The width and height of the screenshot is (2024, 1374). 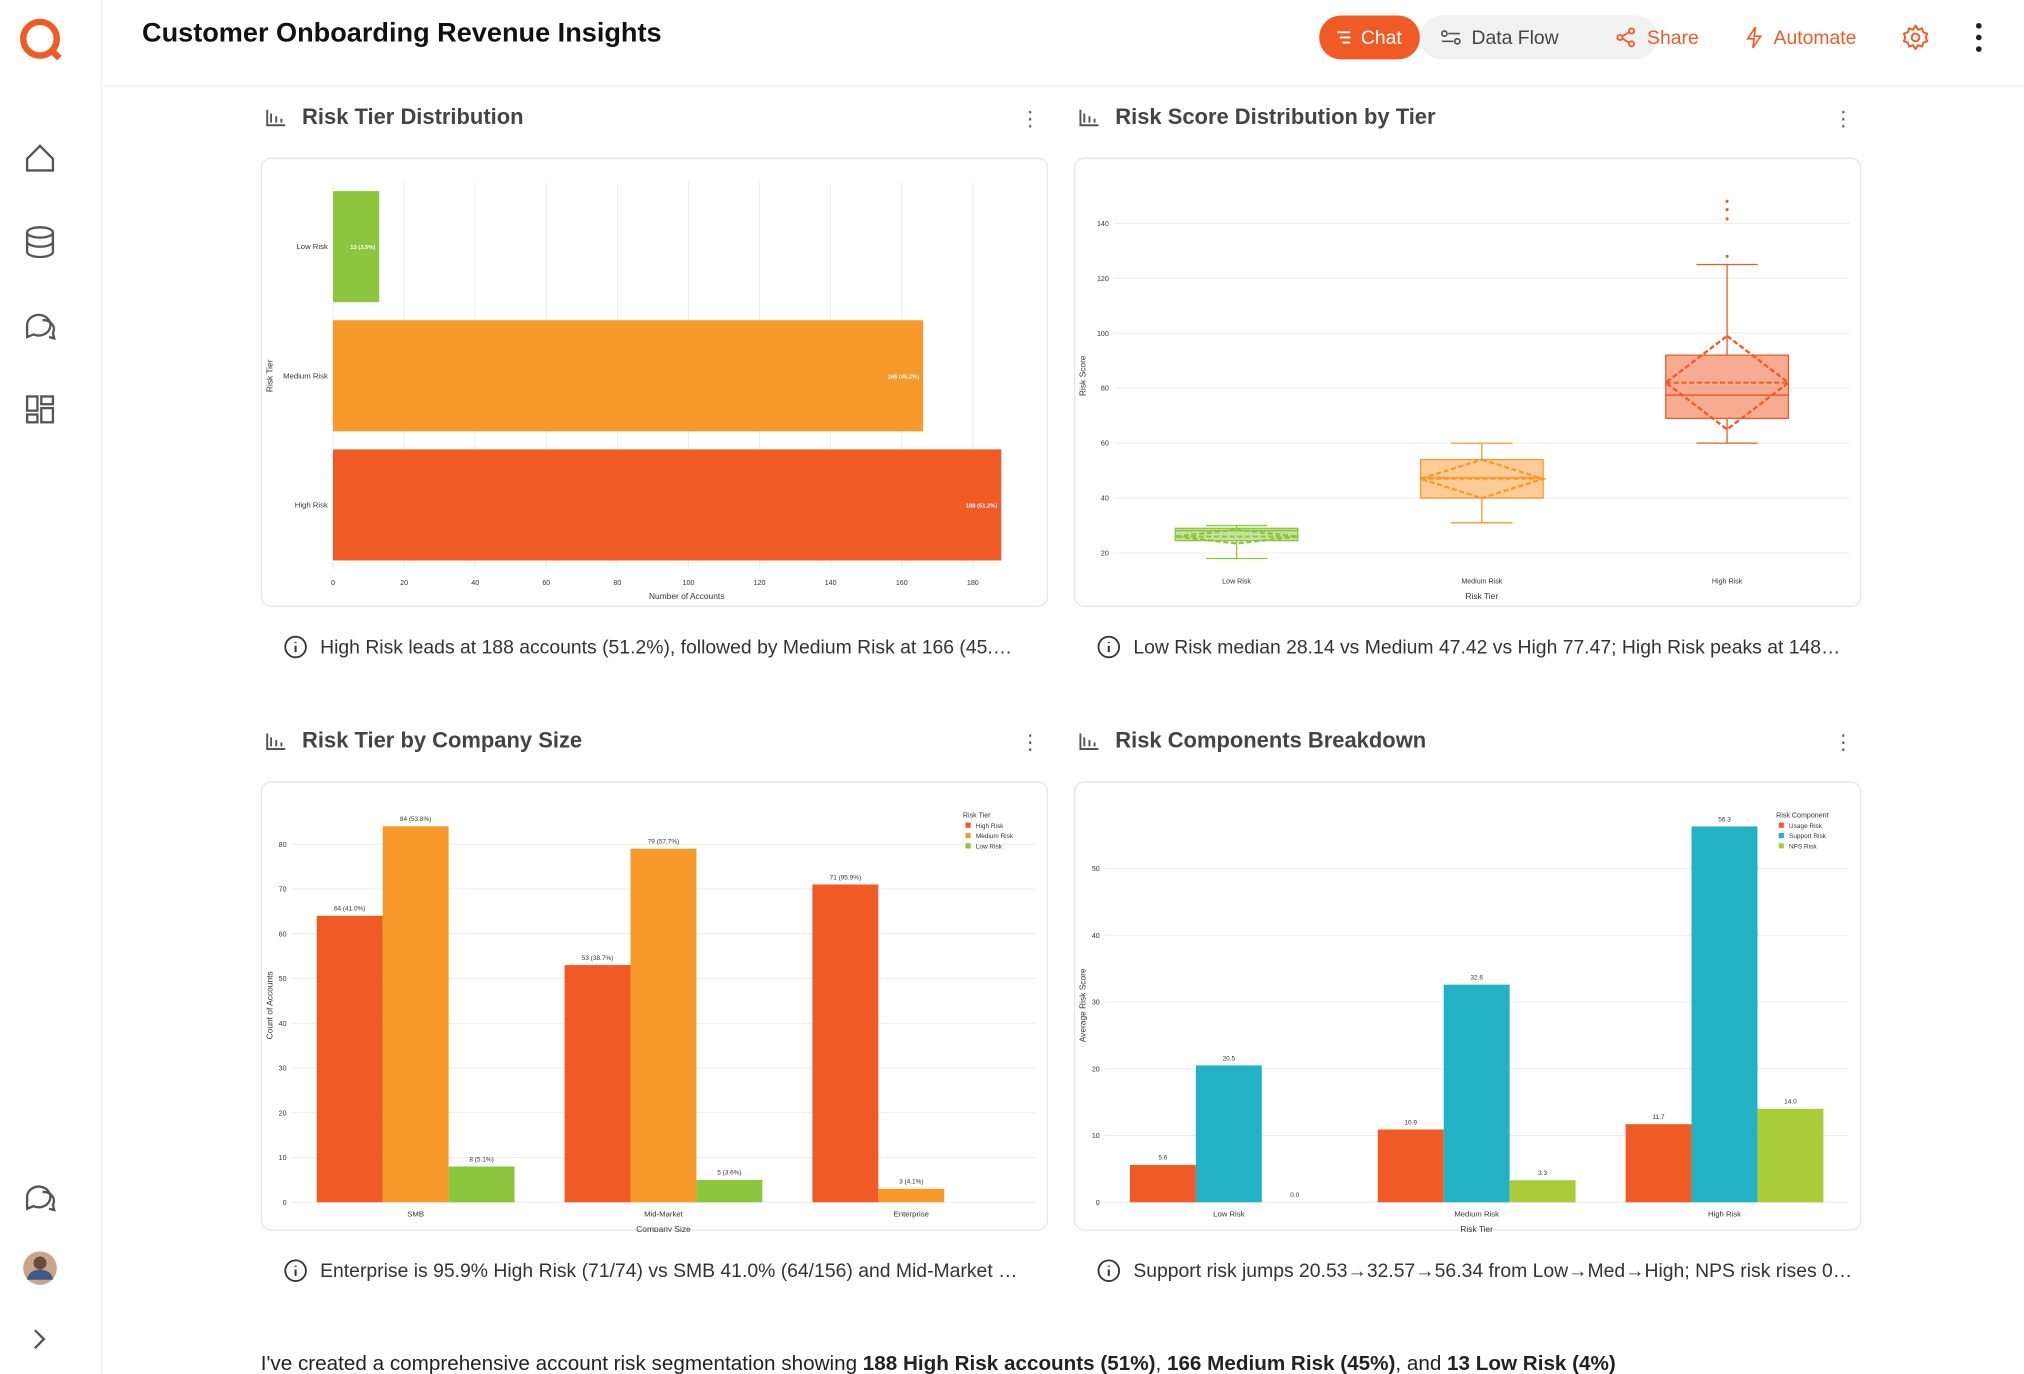 I want to click on panel-title-text: Risk Components Breakdown, so click(x=1271, y=740).